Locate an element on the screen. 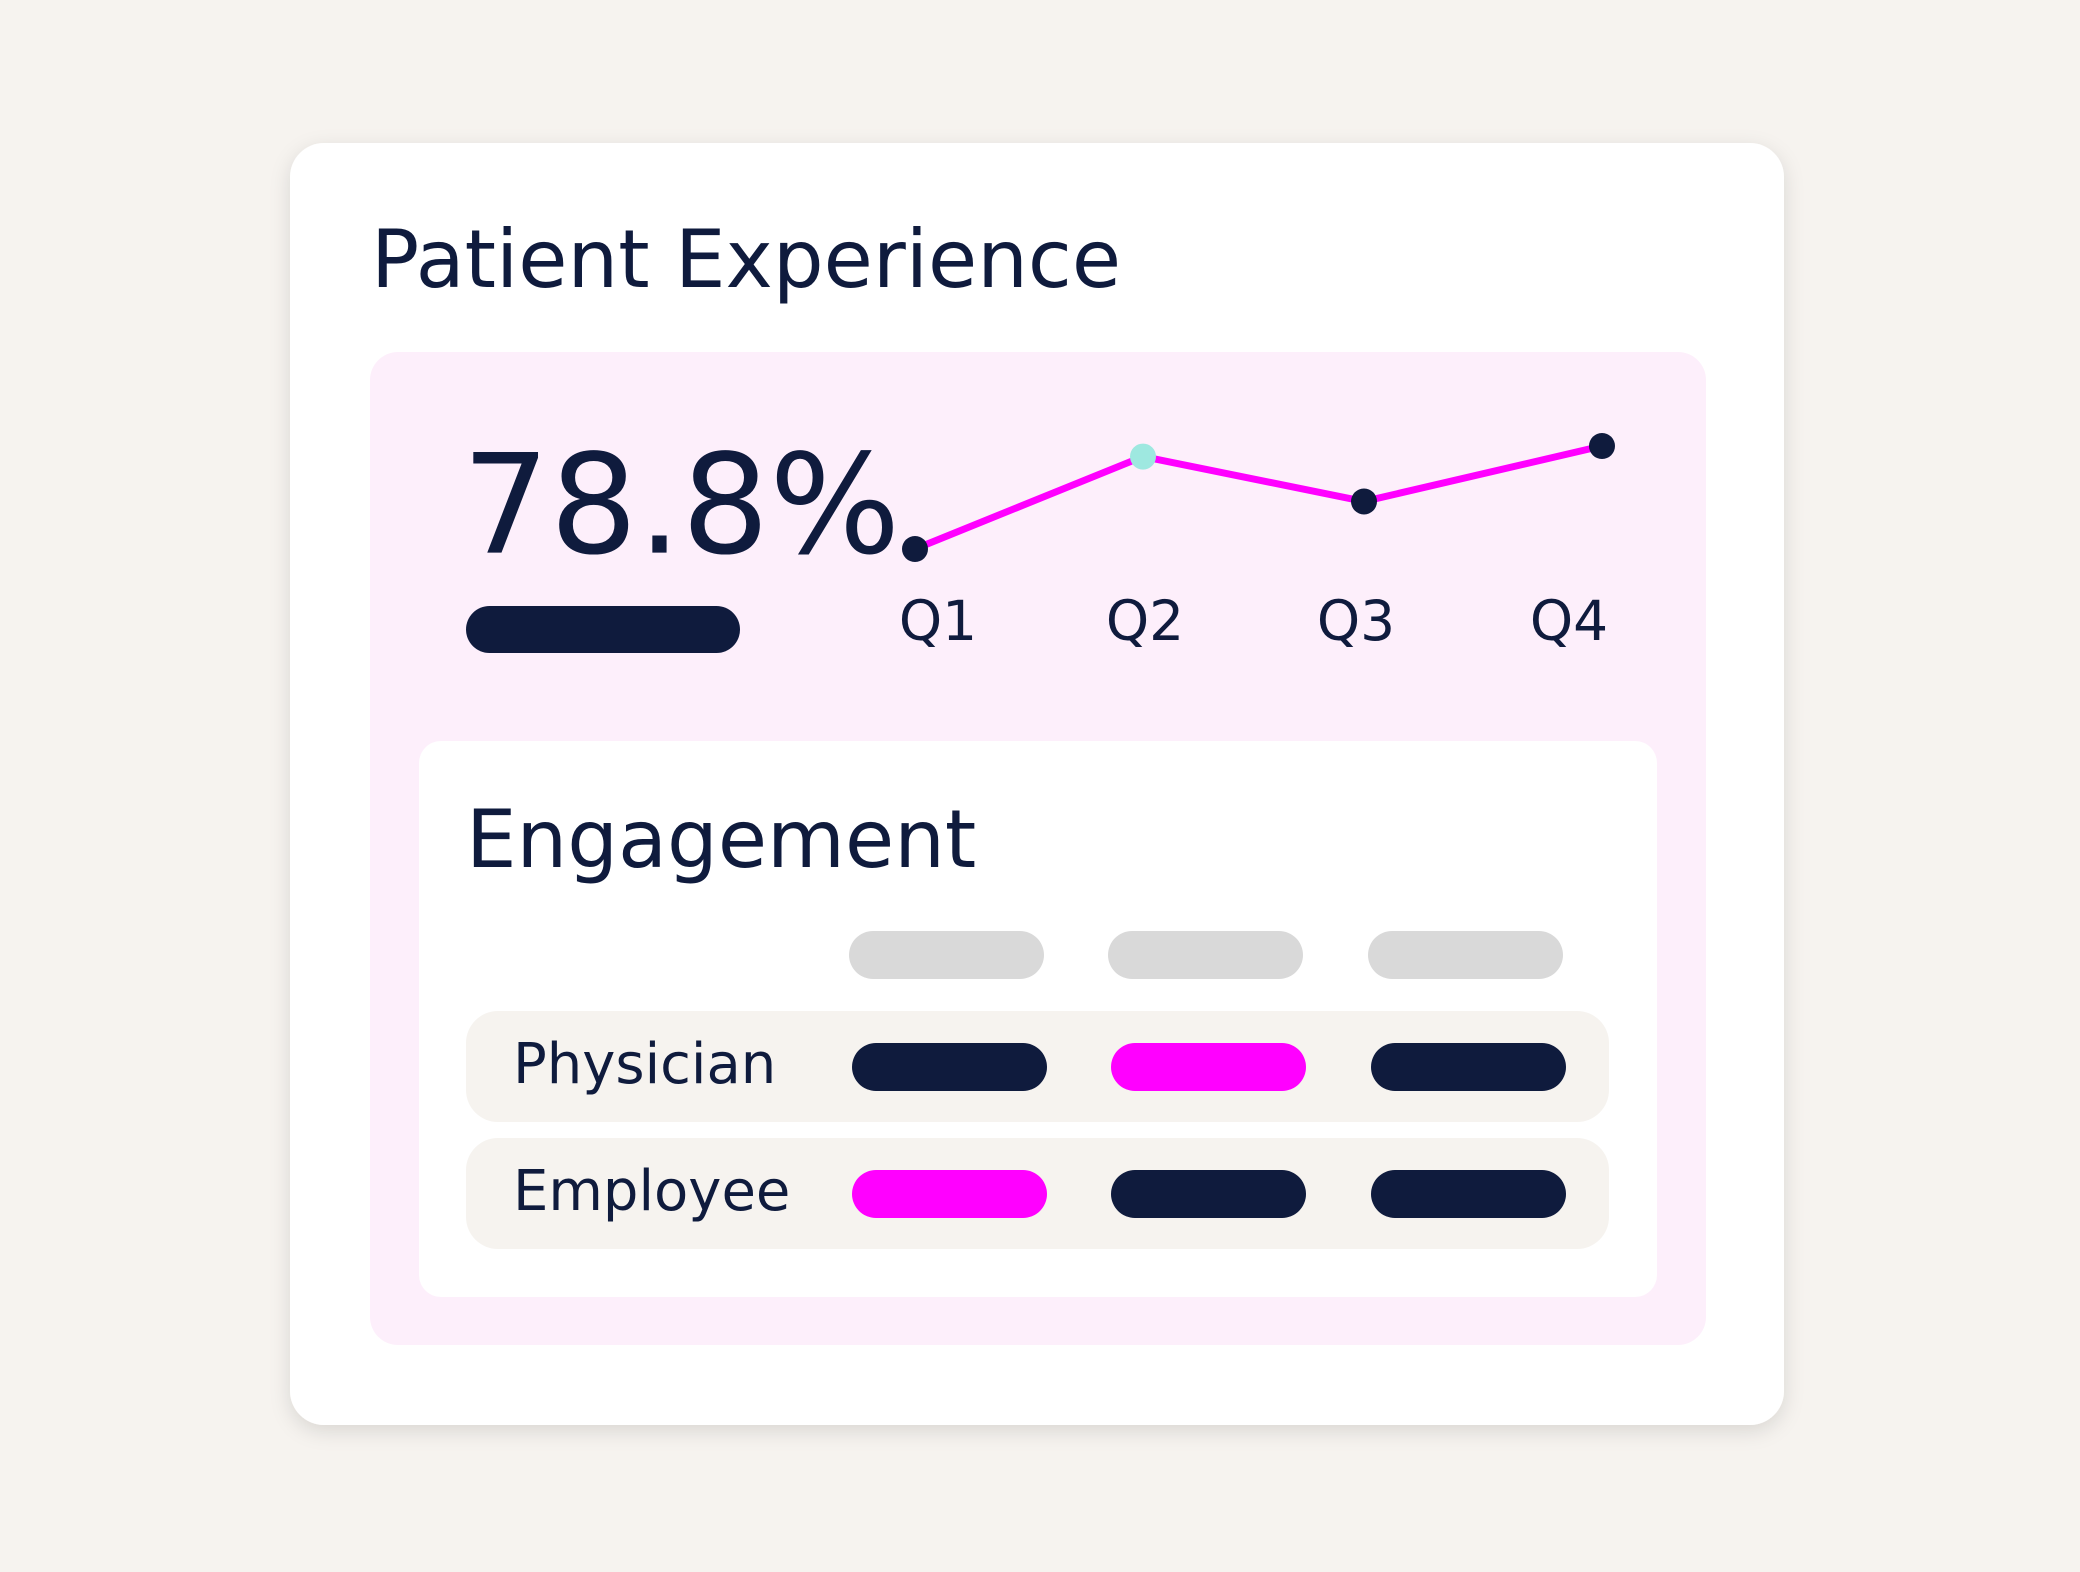  engagement-title: Engagement is located at coordinates (721, 839).